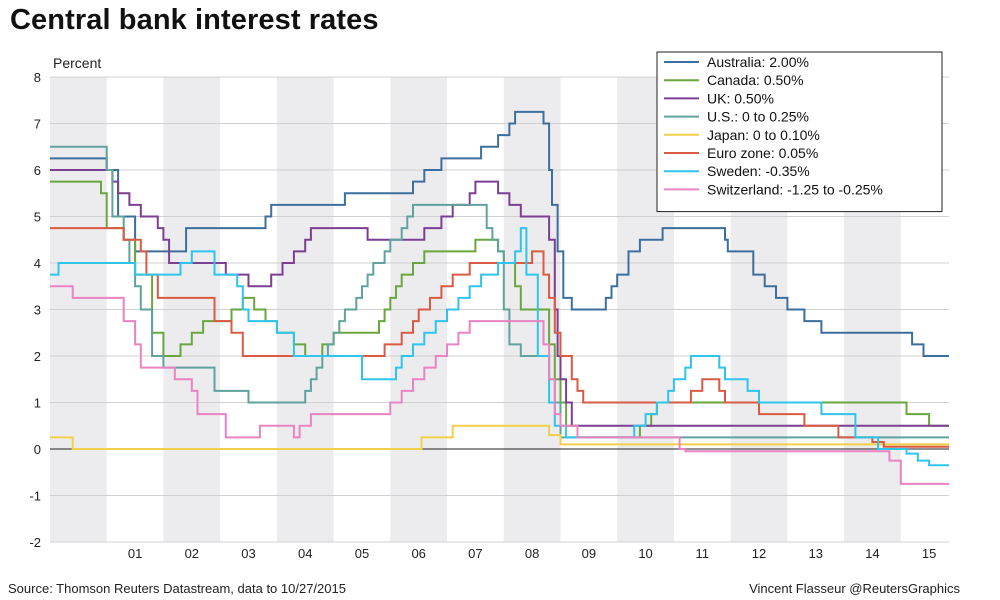 The height and width of the screenshot is (600, 1000). Describe the element at coordinates (740, 98) in the screenshot. I see `legend-entry: UK: 0.50%` at that location.